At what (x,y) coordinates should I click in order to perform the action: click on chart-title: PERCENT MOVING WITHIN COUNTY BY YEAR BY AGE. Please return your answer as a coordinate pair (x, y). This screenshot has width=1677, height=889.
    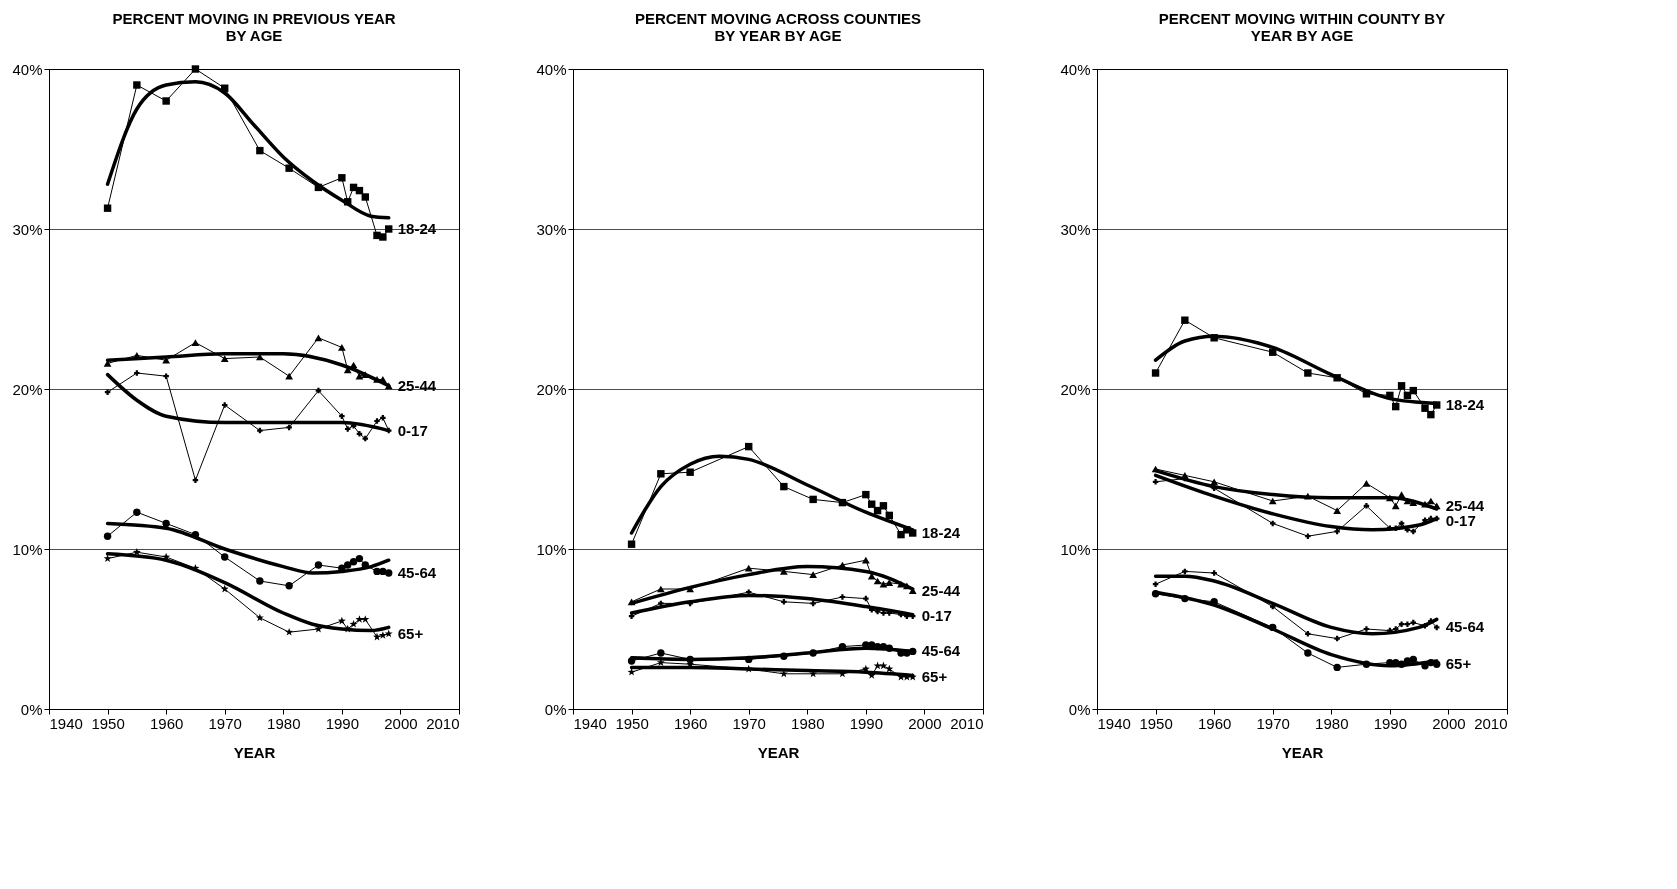
    Looking at the image, I should click on (1302, 27).